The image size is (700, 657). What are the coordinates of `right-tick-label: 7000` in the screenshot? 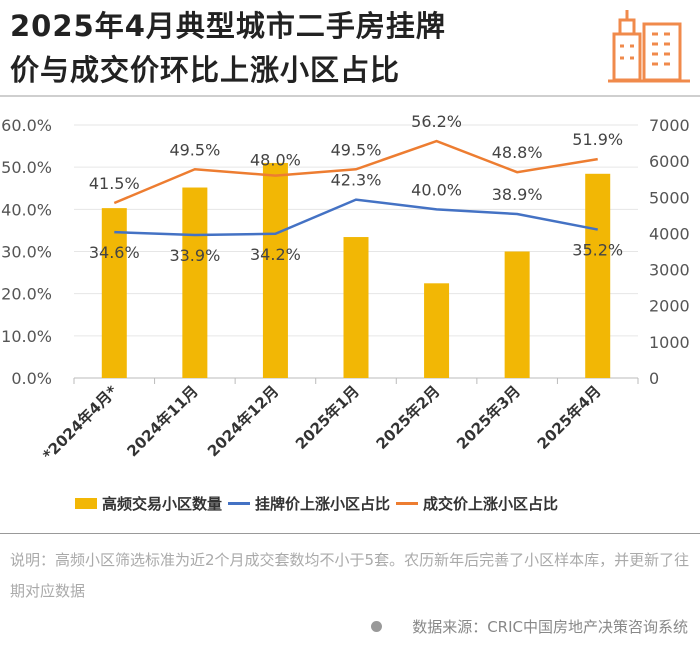 It's located at (669, 125).